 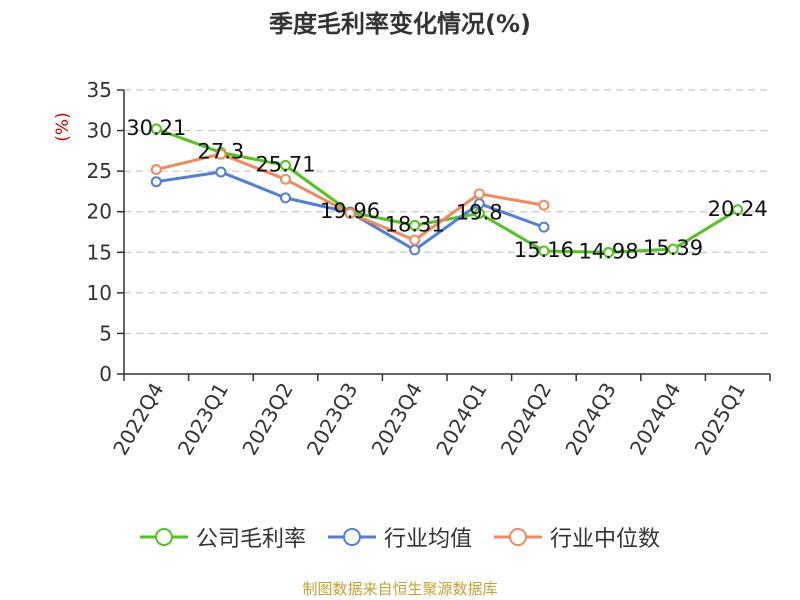 I want to click on legend-item-industry-mean: 行业均值, so click(x=399, y=537).